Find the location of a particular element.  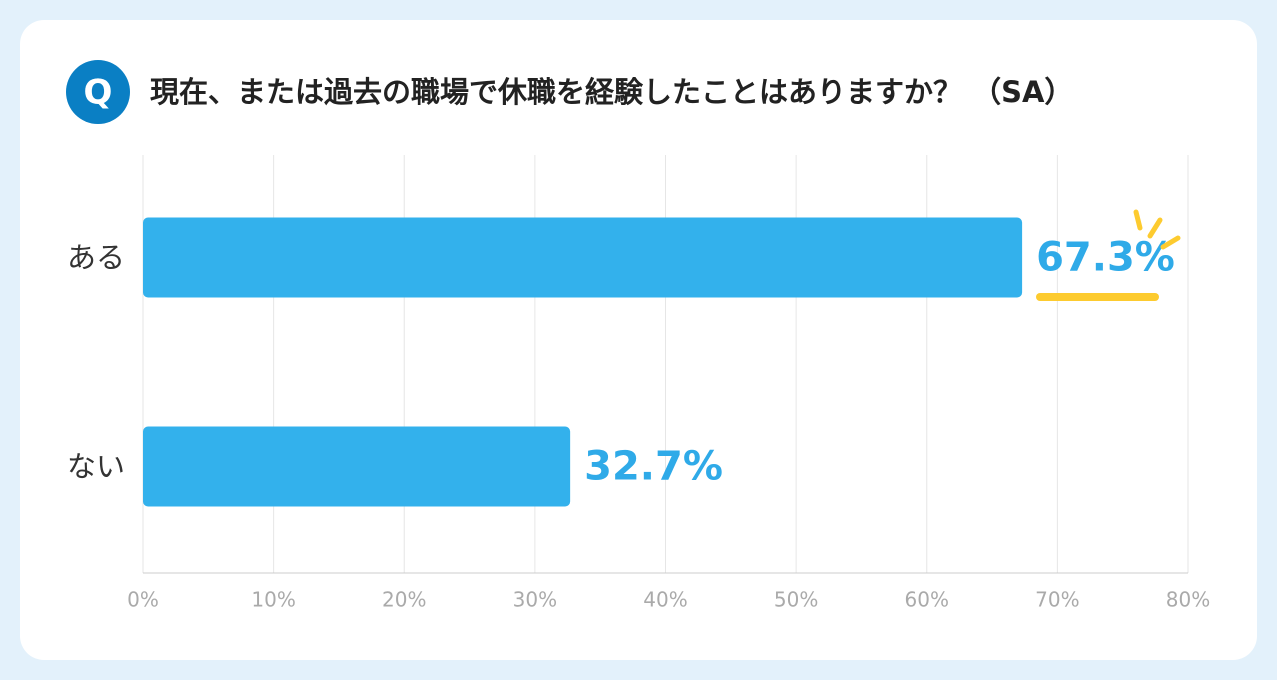

category-label: ある is located at coordinates (96, 258).